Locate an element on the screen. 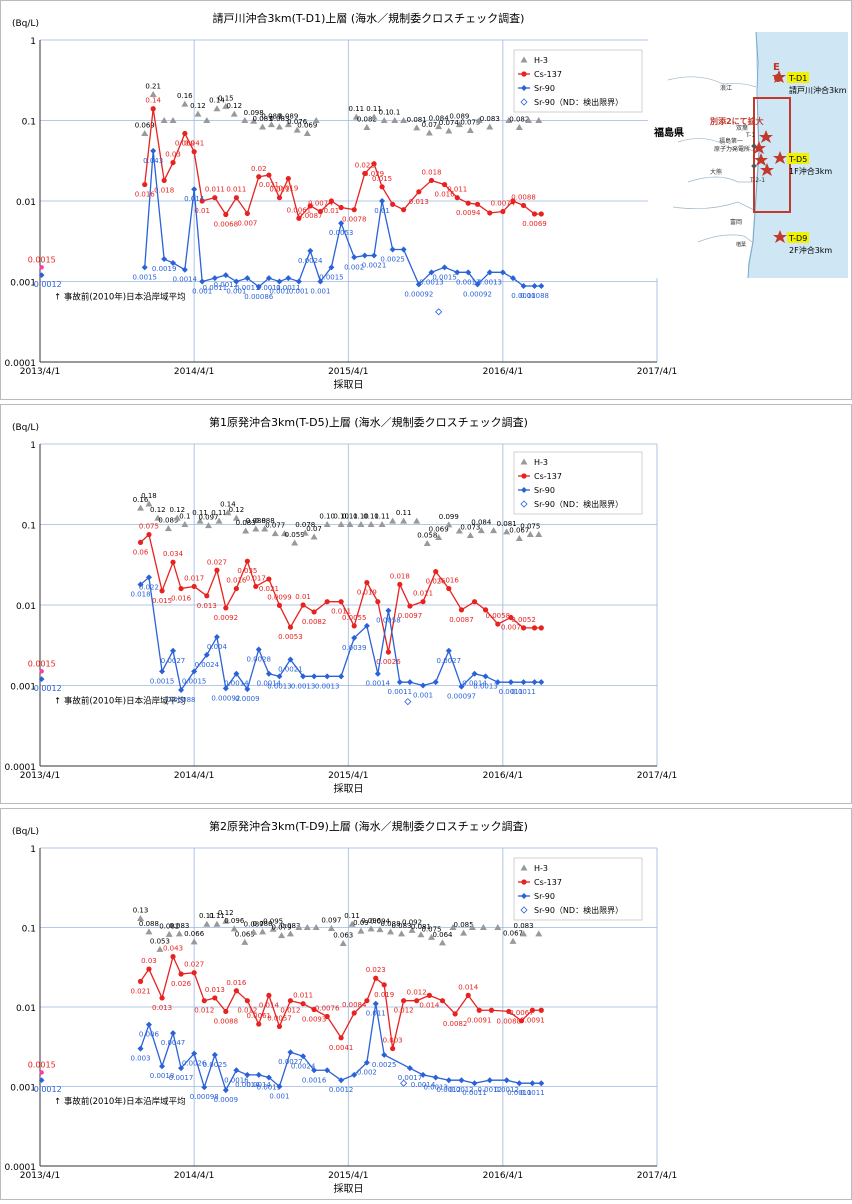 The height and width of the screenshot is (1204, 852). data-label: 0.016 is located at coordinates (181, 599).